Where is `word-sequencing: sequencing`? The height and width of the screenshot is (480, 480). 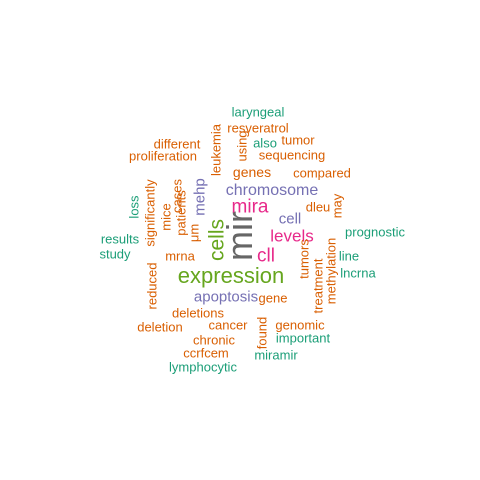
word-sequencing: sequencing is located at coordinates (292, 155).